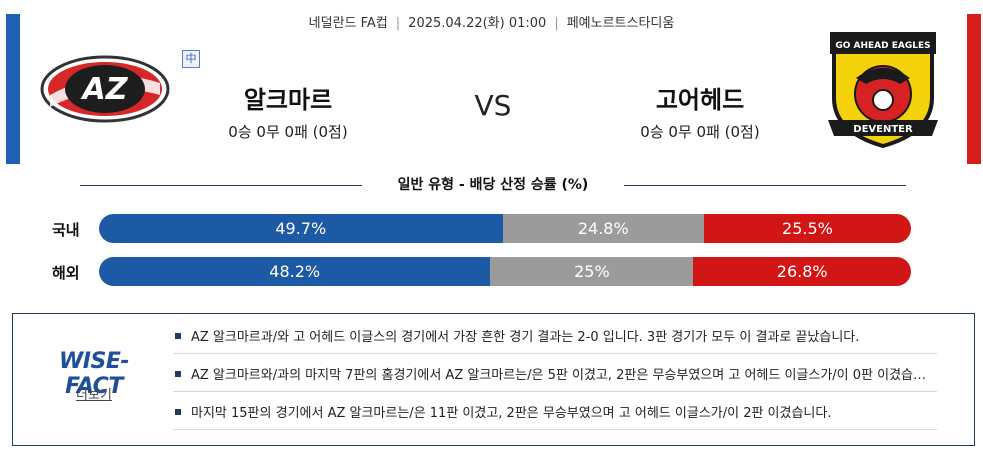 Image resolution: width=983 pixels, height=453 pixels. What do you see at coordinates (301, 228) in the screenshot?
I see `odds-win-segment: 49.7%` at bounding box center [301, 228].